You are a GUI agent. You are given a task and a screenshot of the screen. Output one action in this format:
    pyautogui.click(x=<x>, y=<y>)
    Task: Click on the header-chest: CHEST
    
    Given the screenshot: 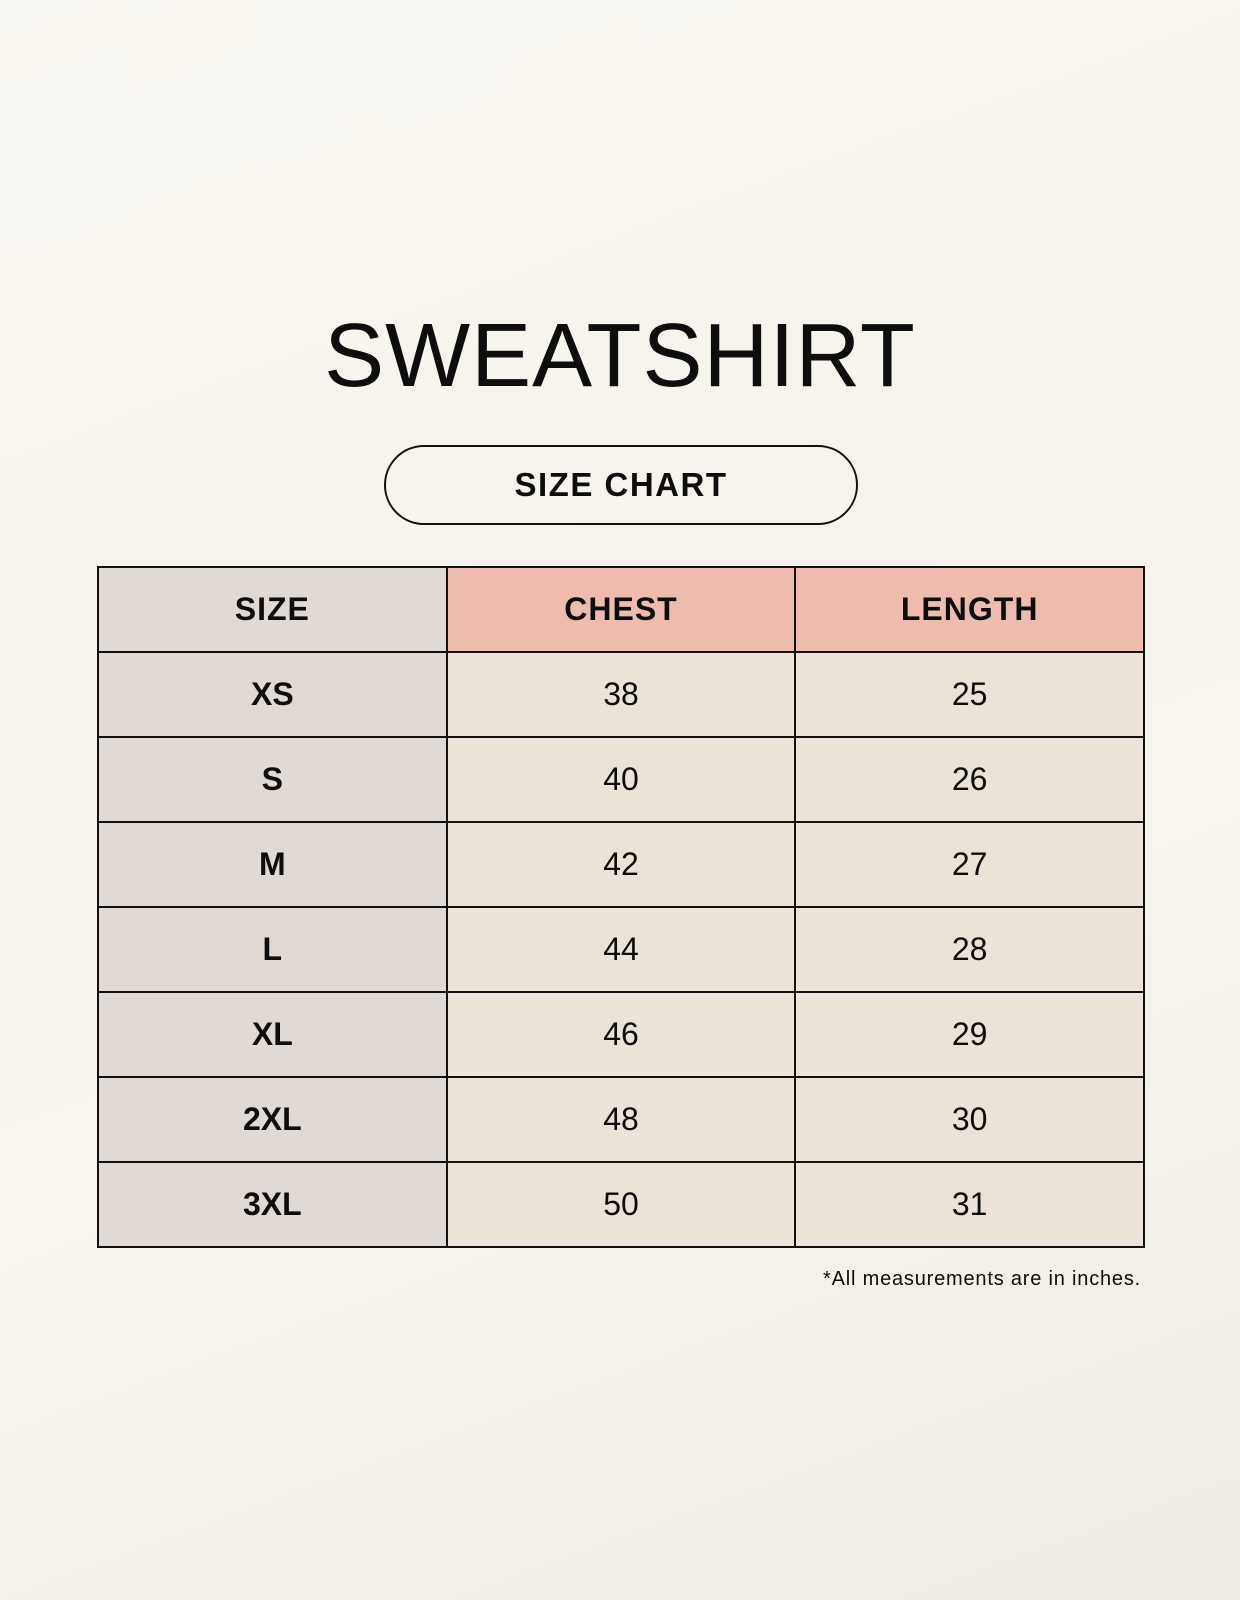 What is the action you would take?
    pyautogui.click(x=621, y=609)
    